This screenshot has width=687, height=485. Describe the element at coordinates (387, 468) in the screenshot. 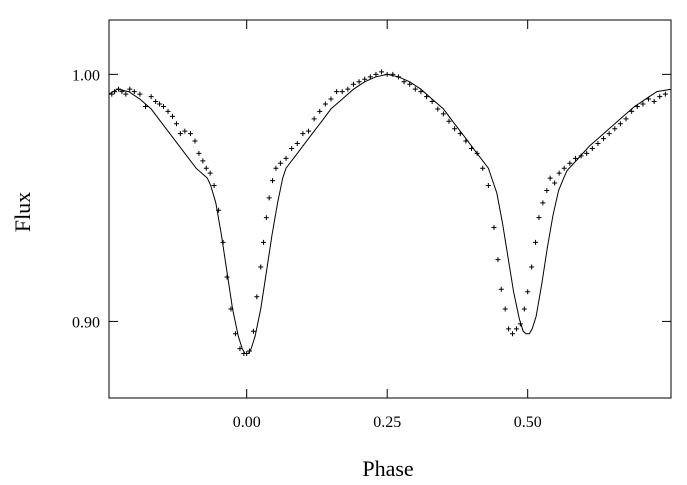

I see `x-axis-label: Phase` at that location.